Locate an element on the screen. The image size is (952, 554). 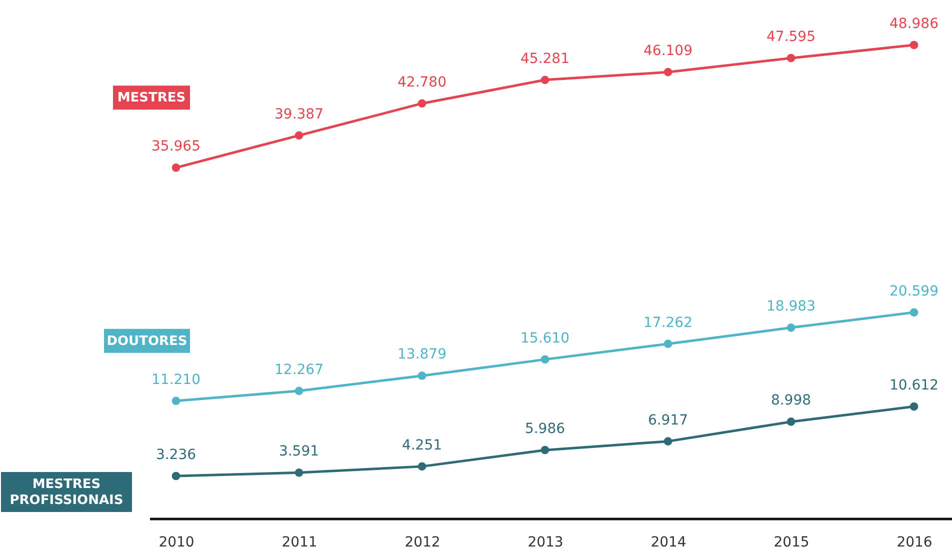
data-label: 4.251 is located at coordinates (422, 445).